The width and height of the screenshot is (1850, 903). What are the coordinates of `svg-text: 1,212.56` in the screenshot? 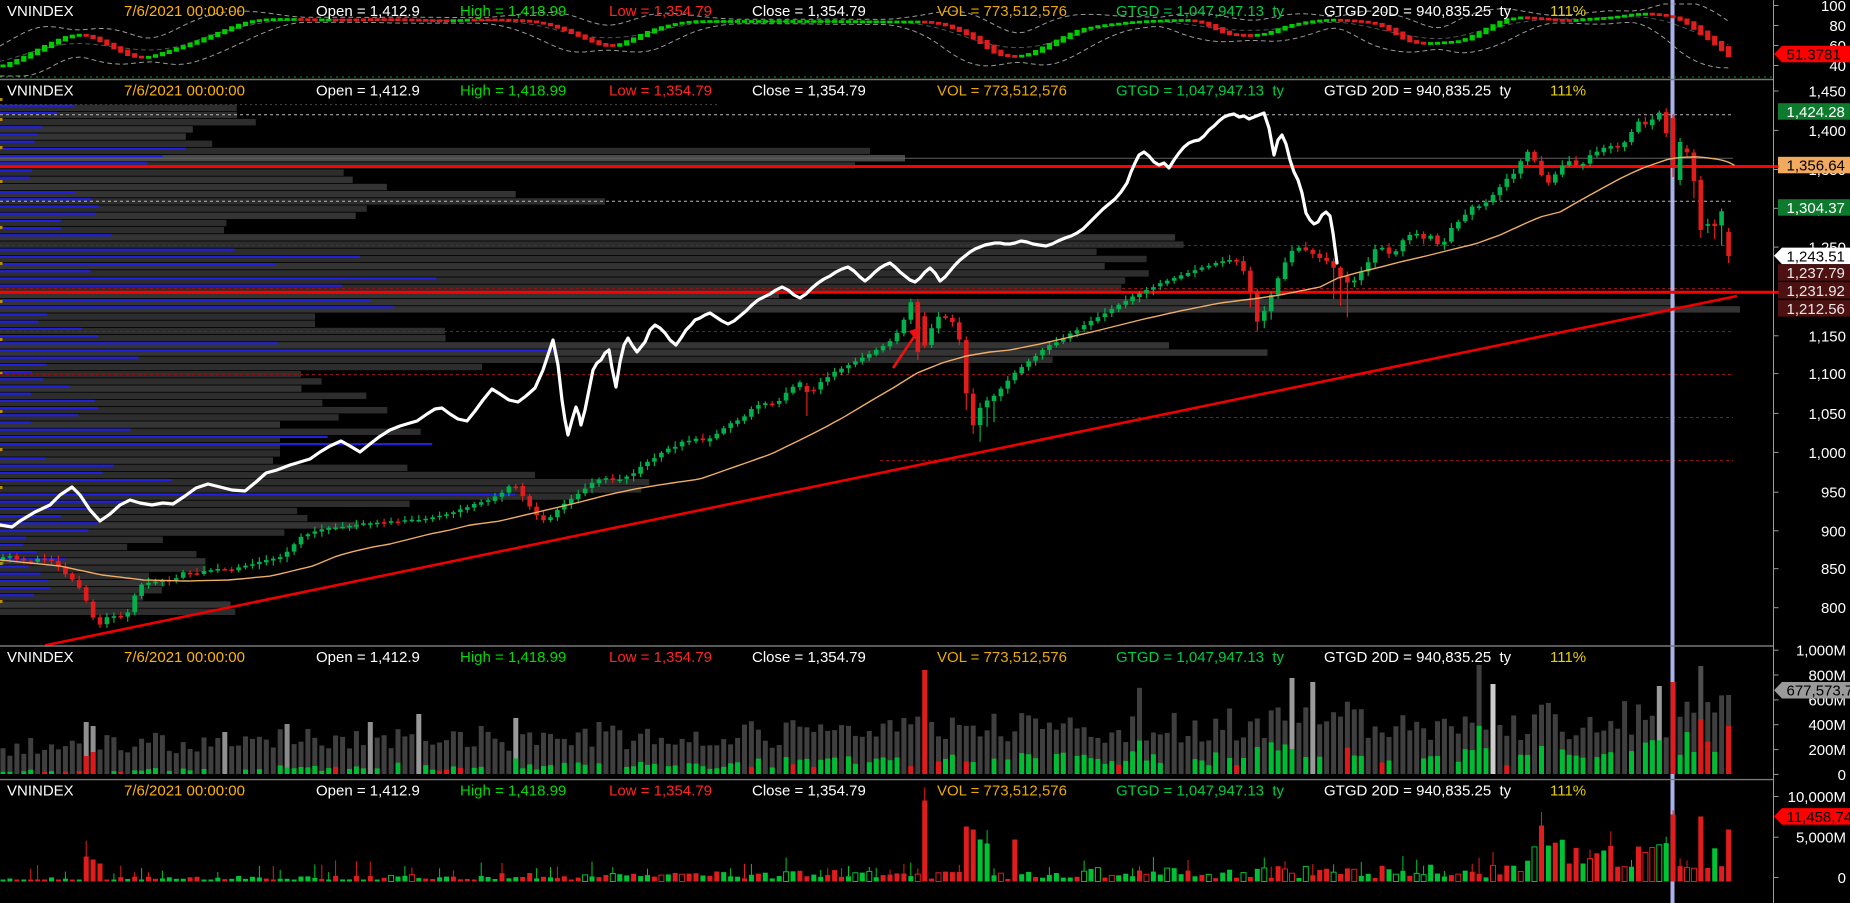 It's located at (1816, 309).